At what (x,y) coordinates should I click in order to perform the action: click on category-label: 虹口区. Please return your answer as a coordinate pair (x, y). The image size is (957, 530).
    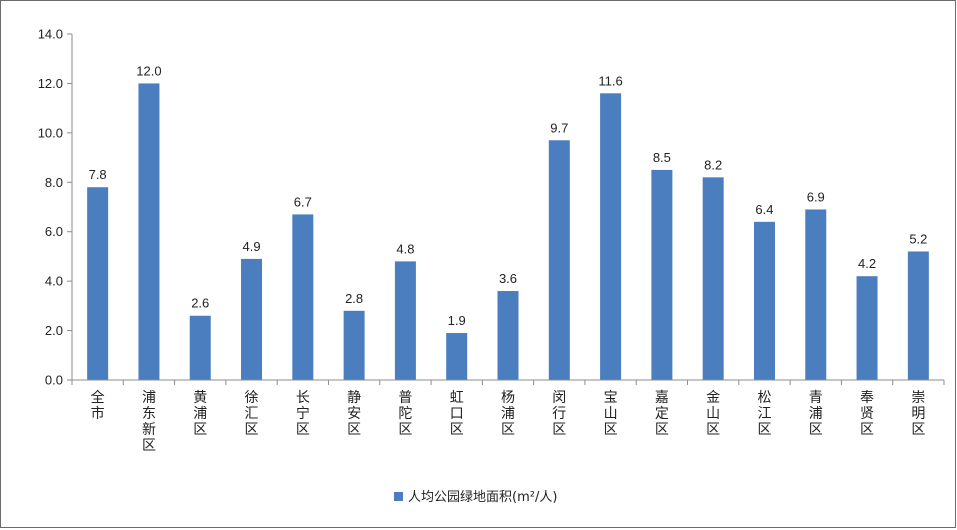
    Looking at the image, I should click on (457, 414).